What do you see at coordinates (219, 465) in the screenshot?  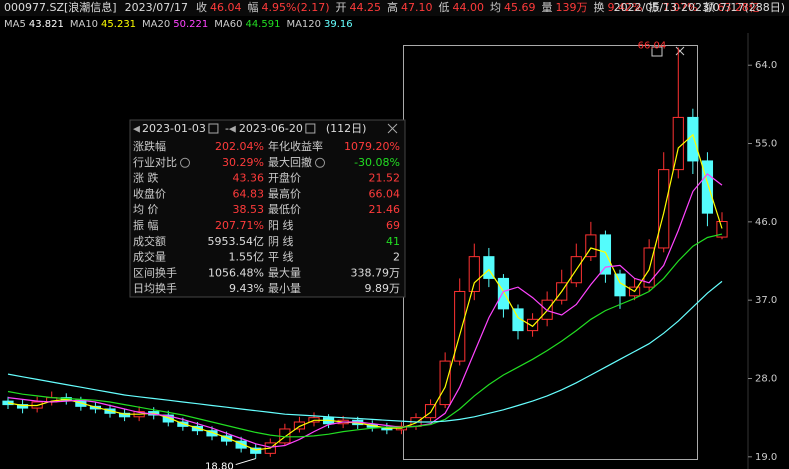 I see `annotation: 18.80` at bounding box center [219, 465].